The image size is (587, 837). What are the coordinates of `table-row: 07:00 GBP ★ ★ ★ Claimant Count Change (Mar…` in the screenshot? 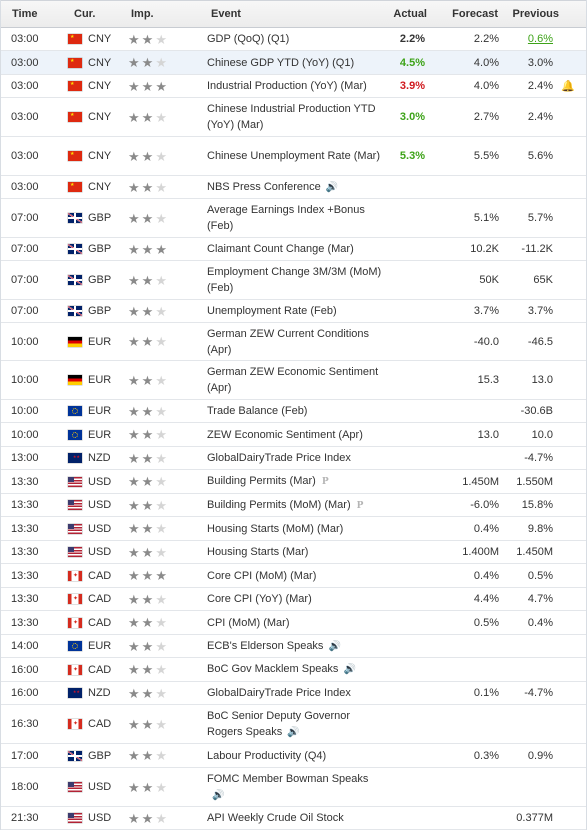 It's located at (293, 249).